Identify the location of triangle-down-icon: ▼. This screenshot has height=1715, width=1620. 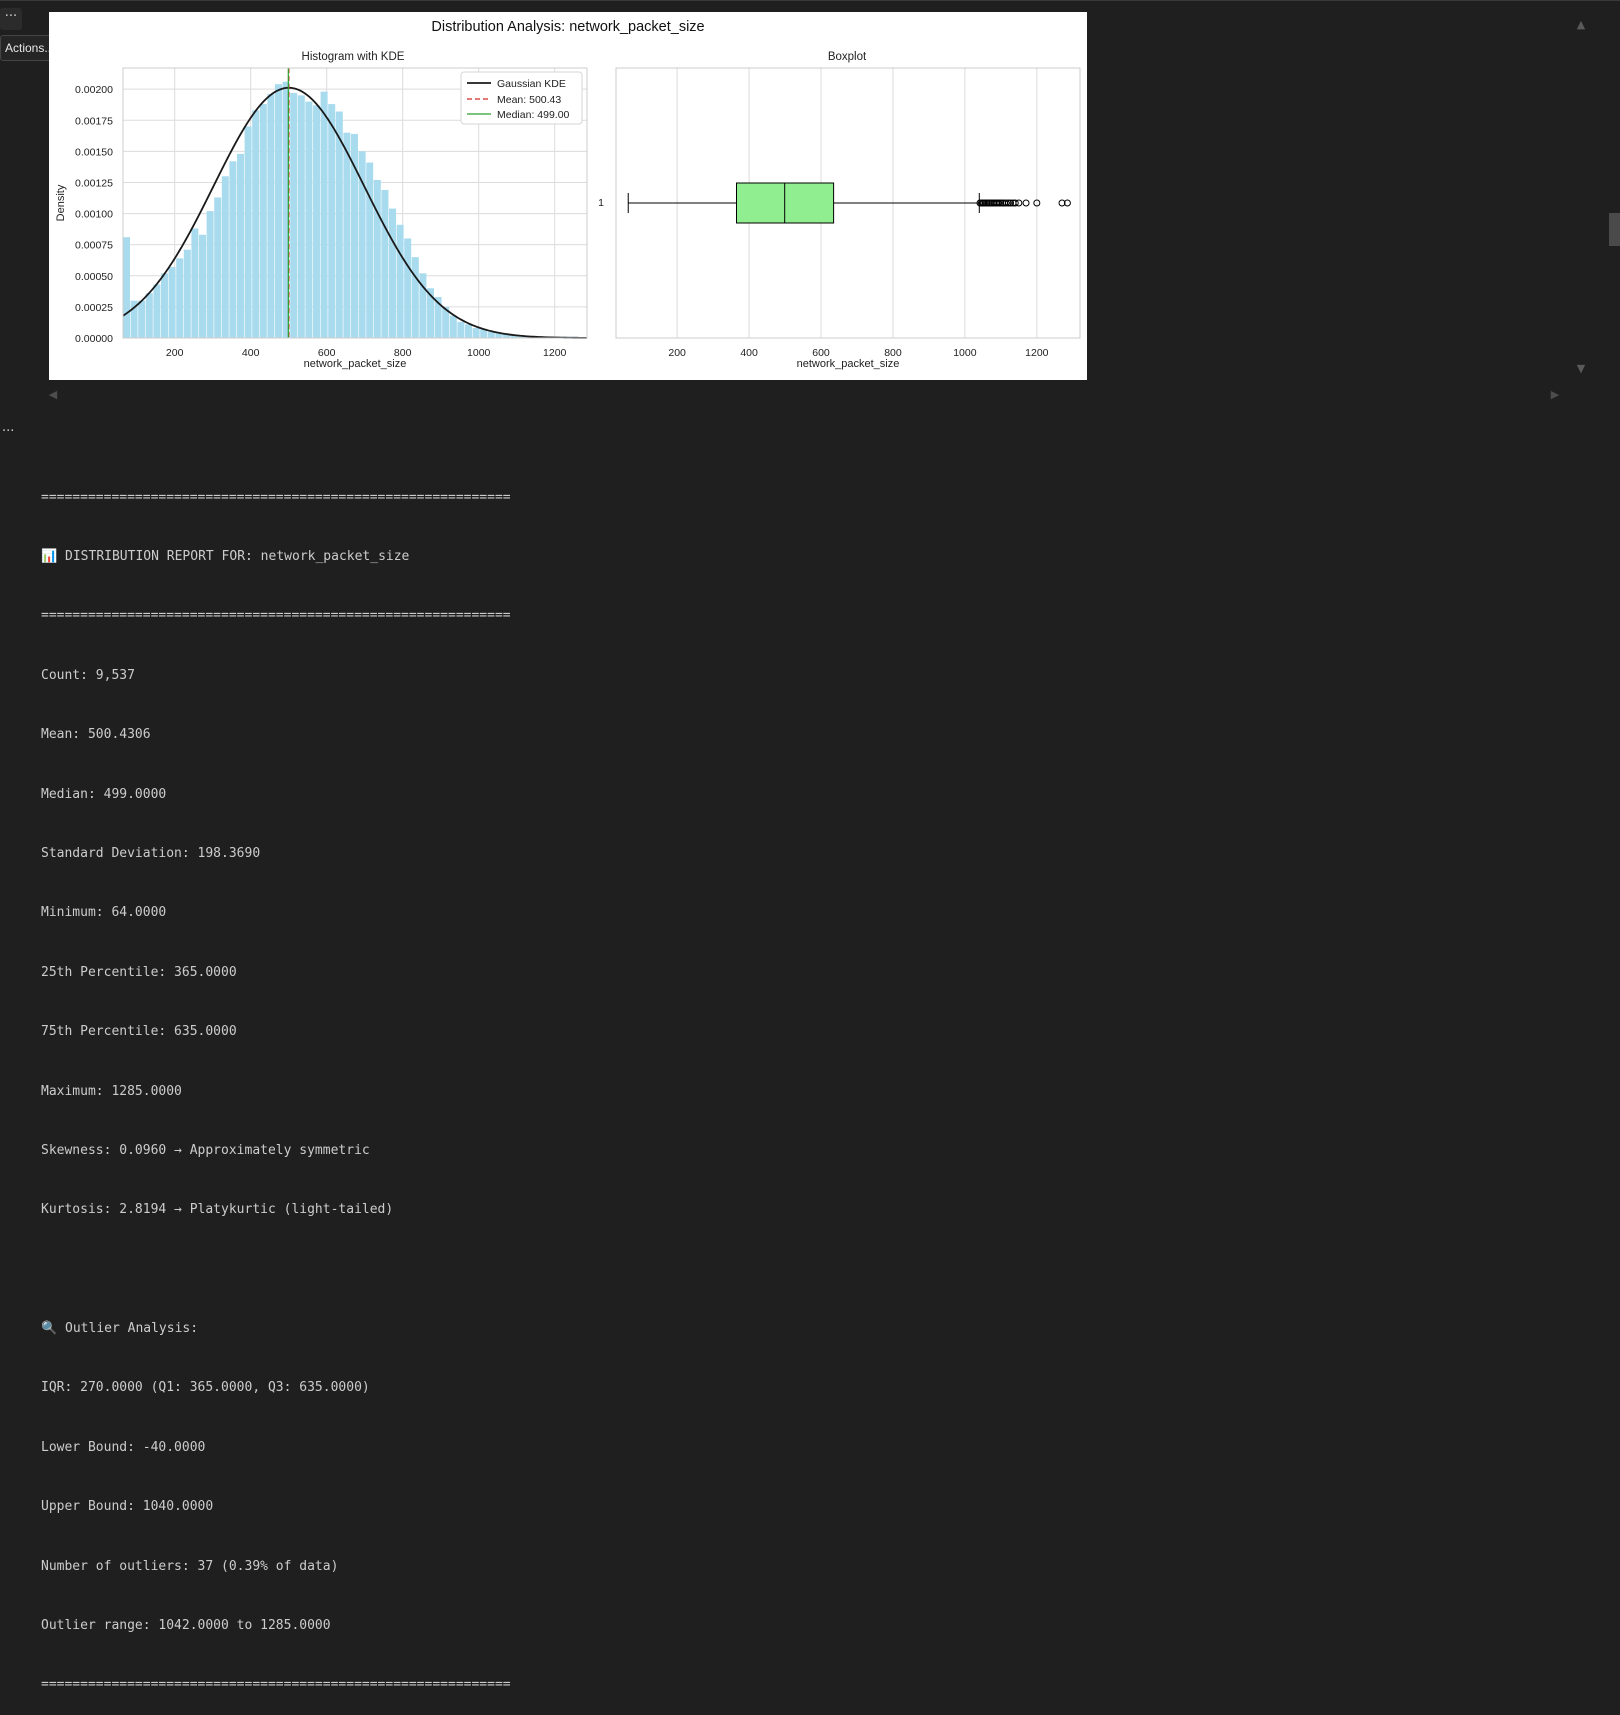
(1581, 368).